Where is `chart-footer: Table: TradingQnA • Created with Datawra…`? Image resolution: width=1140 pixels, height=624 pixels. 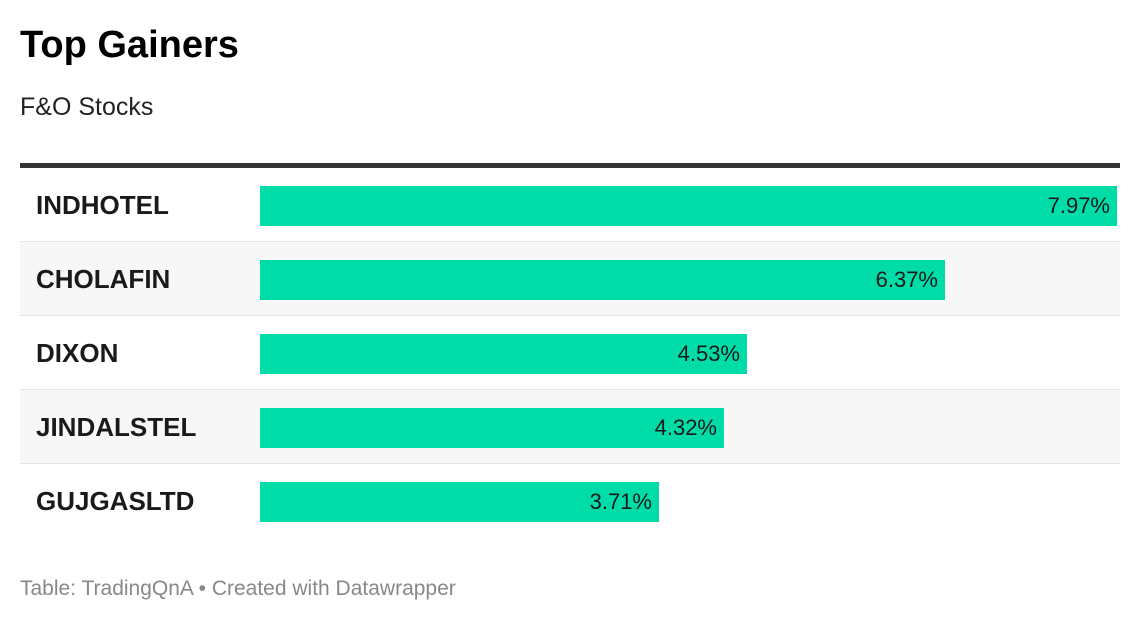 chart-footer: Table: TradingQnA • Created with Datawra… is located at coordinates (238, 589).